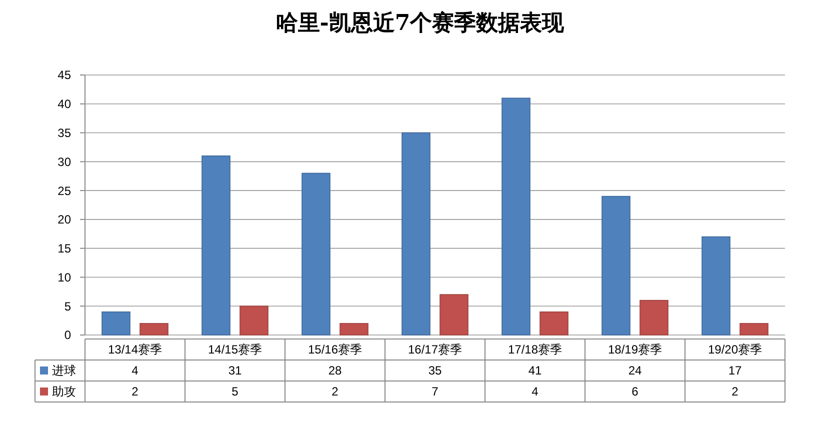 This screenshot has width=840, height=447. Describe the element at coordinates (535, 349) in the screenshot. I see `x-tick-label: 17/18赛季` at that location.